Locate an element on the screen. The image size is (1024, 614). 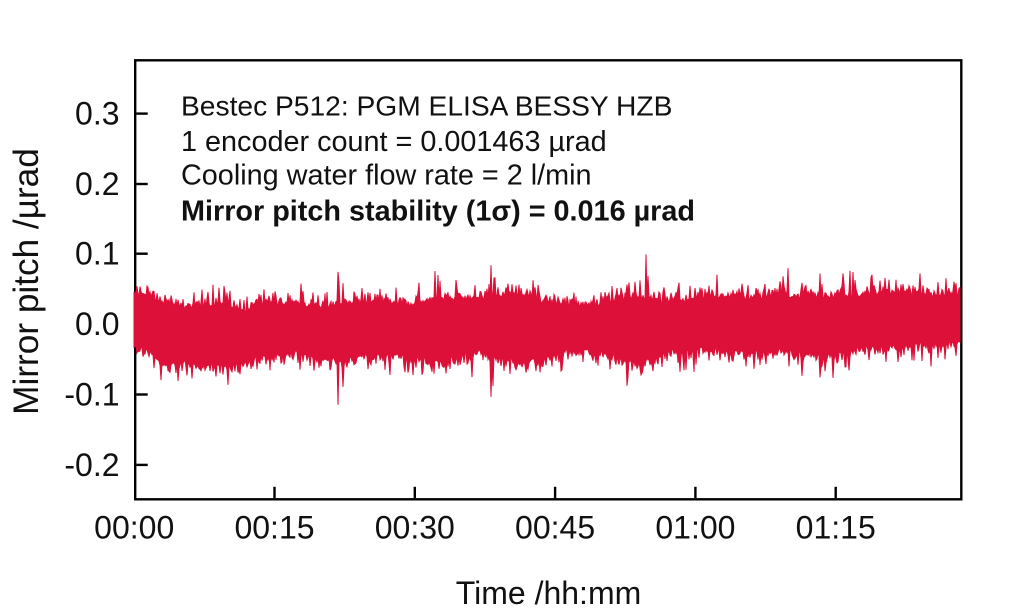
svg-text: 00:30 is located at coordinates (415, 528).